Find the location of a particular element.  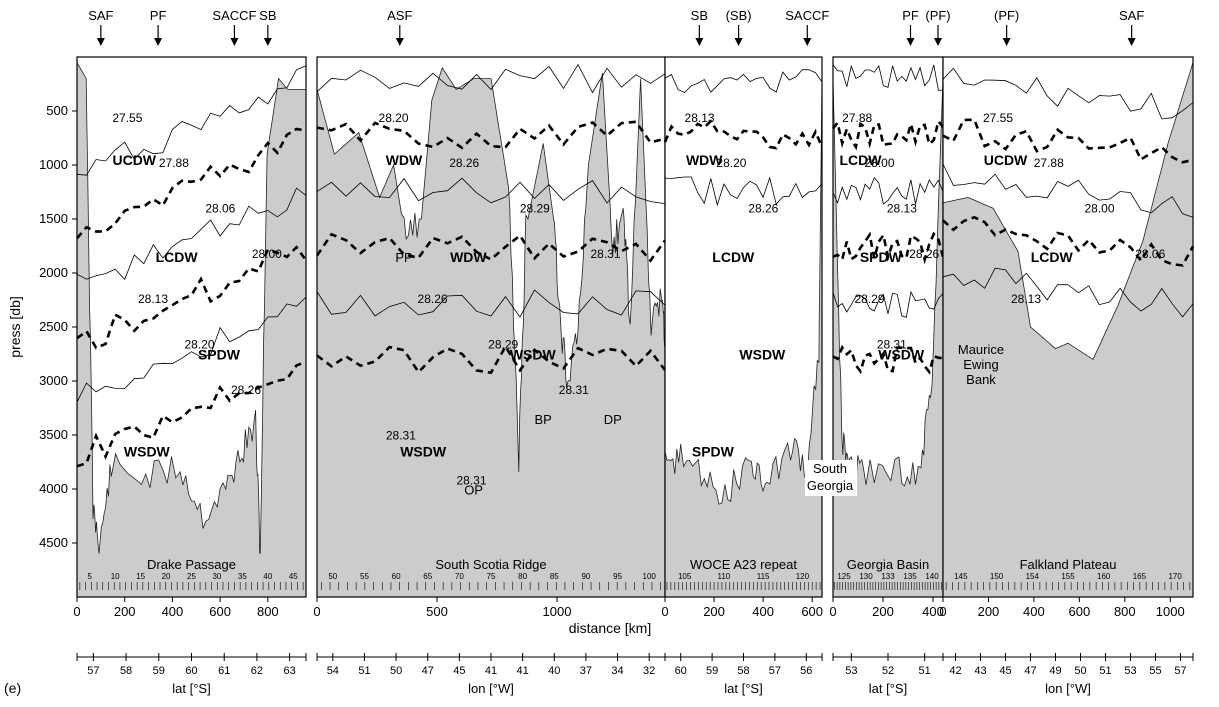

geo-axis-tick-label: 59 is located at coordinates (159, 671).